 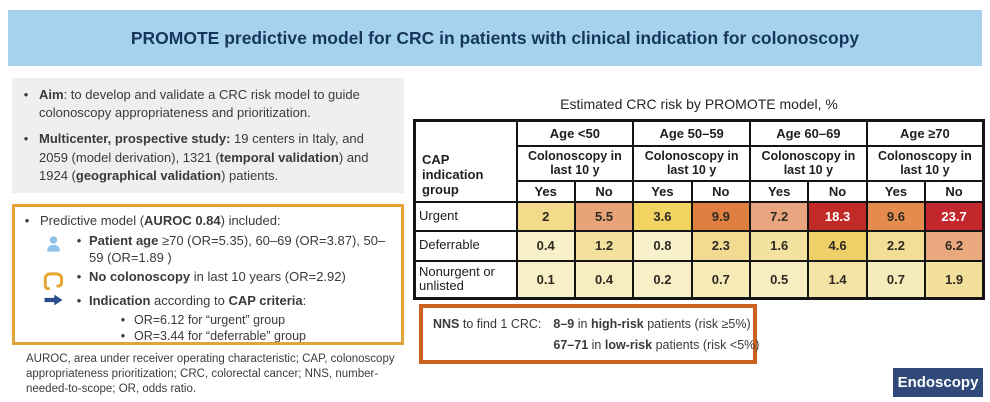 I want to click on risk-cell: 1.4, so click(x=837, y=279).